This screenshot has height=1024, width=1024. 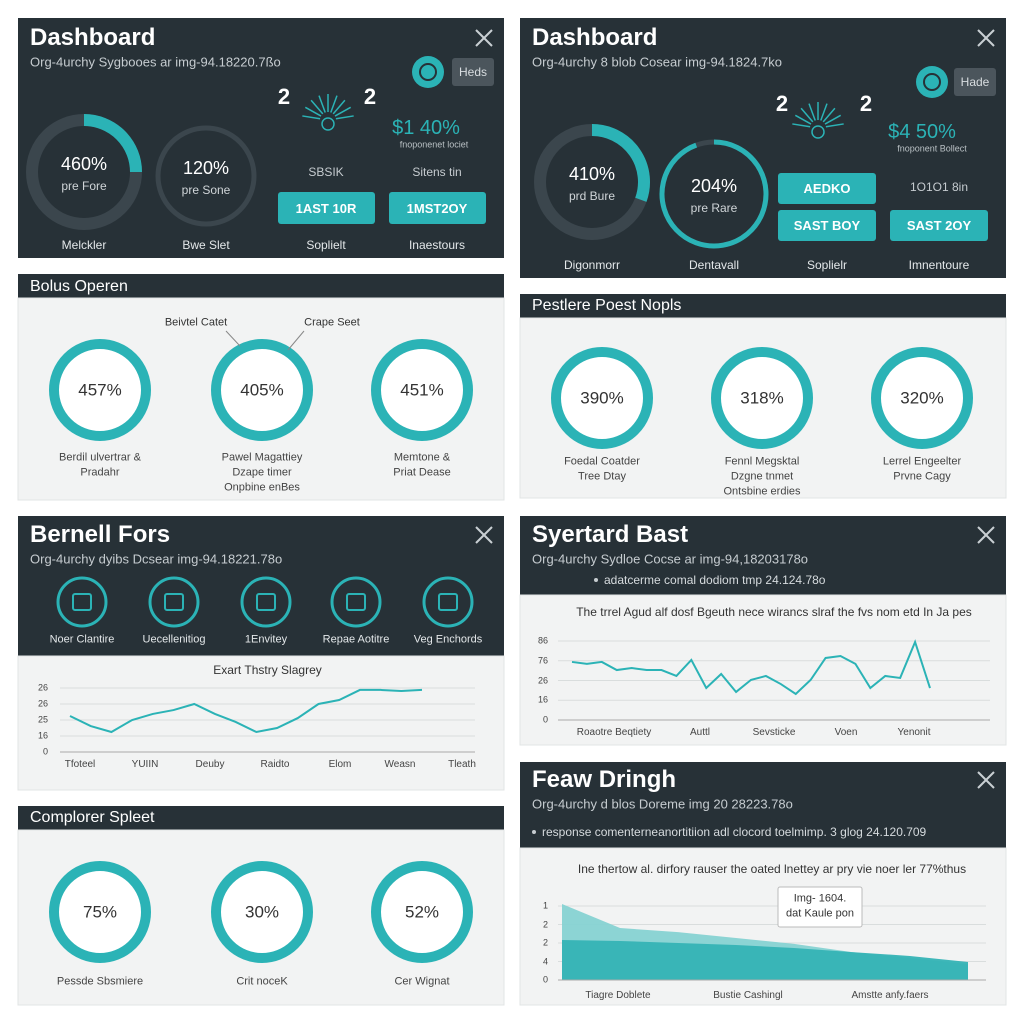 I want to click on ring-value: 120%, so click(x=206, y=168).